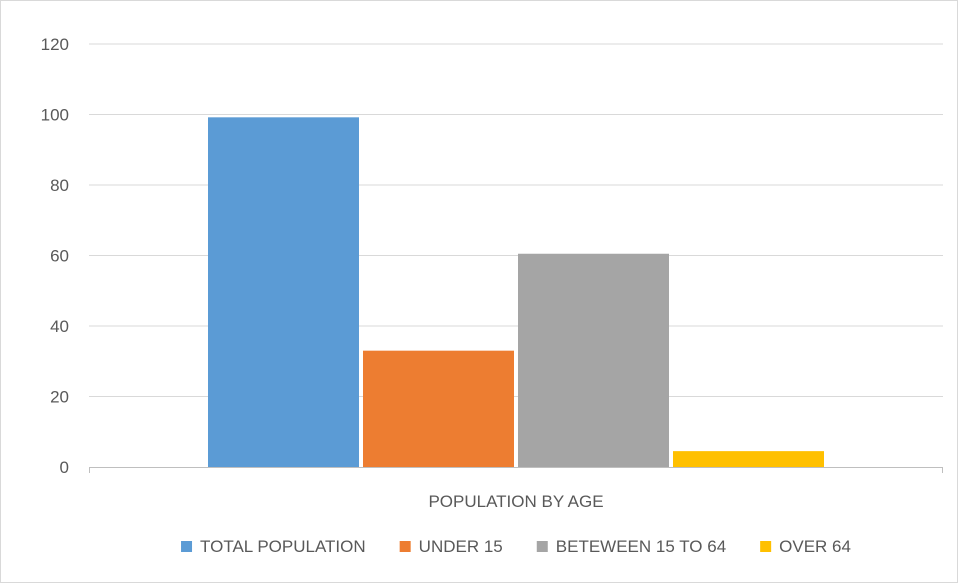 The width and height of the screenshot is (958, 584). What do you see at coordinates (55, 115) in the screenshot?
I see `y-tick-label: 100` at bounding box center [55, 115].